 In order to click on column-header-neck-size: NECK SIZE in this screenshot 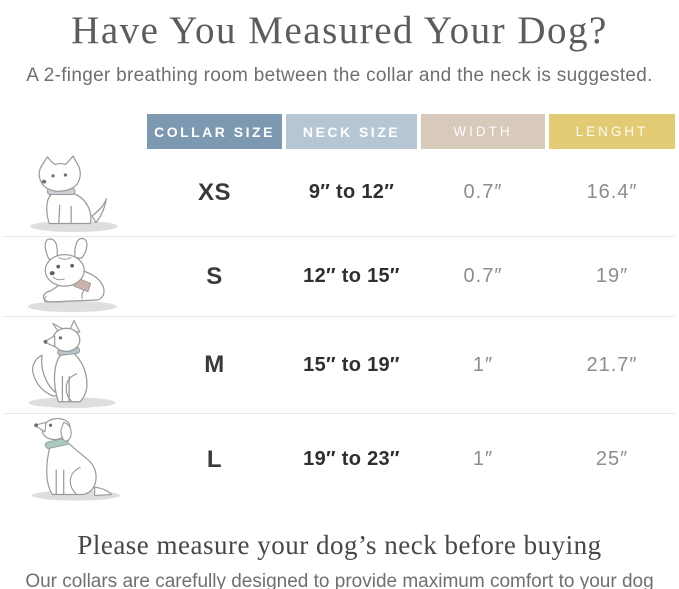, I will do `click(351, 131)`.